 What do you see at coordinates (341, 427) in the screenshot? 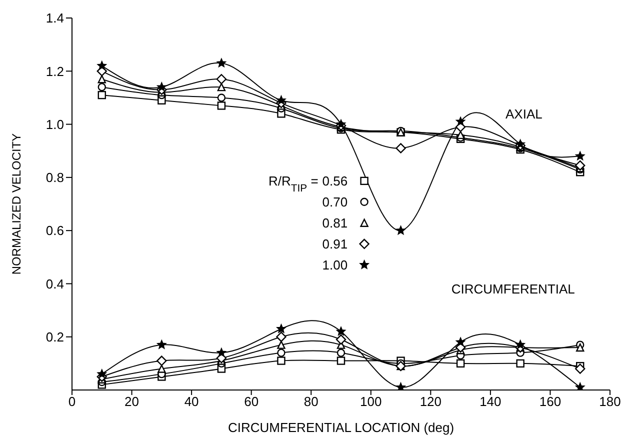
I see `x-axis-title: CIRCUMFERENTIAL LOCATION (deg)` at bounding box center [341, 427].